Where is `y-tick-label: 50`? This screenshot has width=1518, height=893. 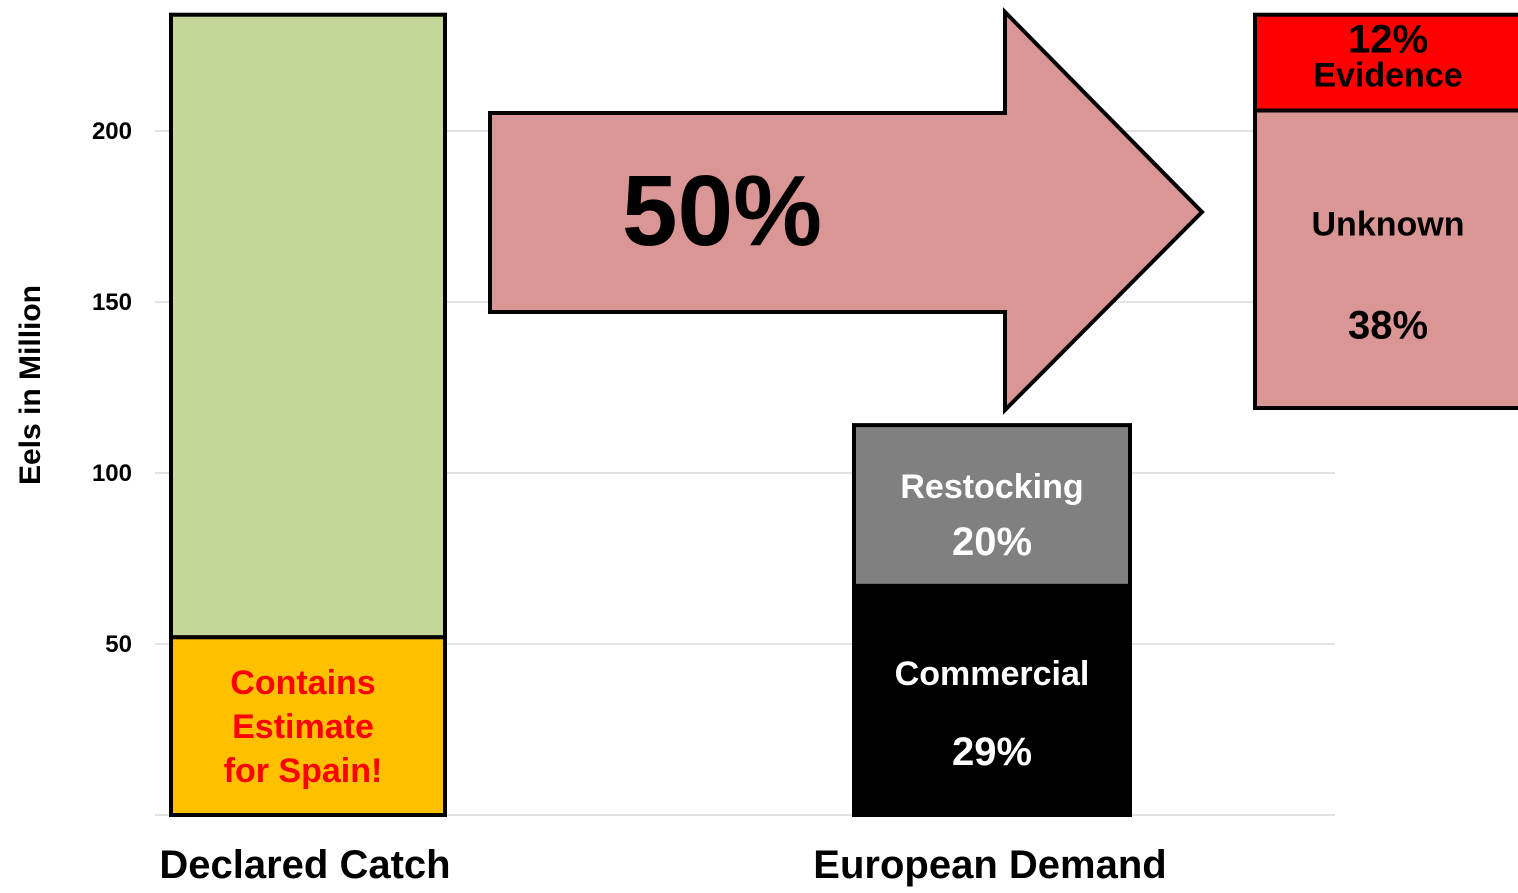
y-tick-label: 50 is located at coordinates (118, 644).